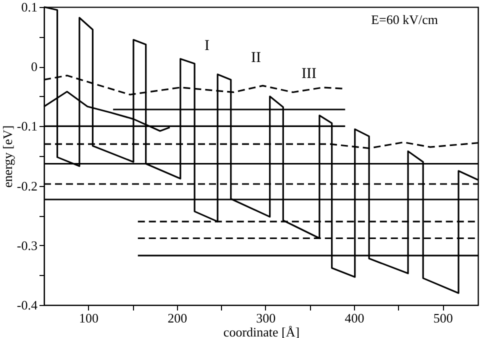 This screenshot has height=338, width=482. I want to click on annotation: E=60 kV/cm, so click(404, 19).